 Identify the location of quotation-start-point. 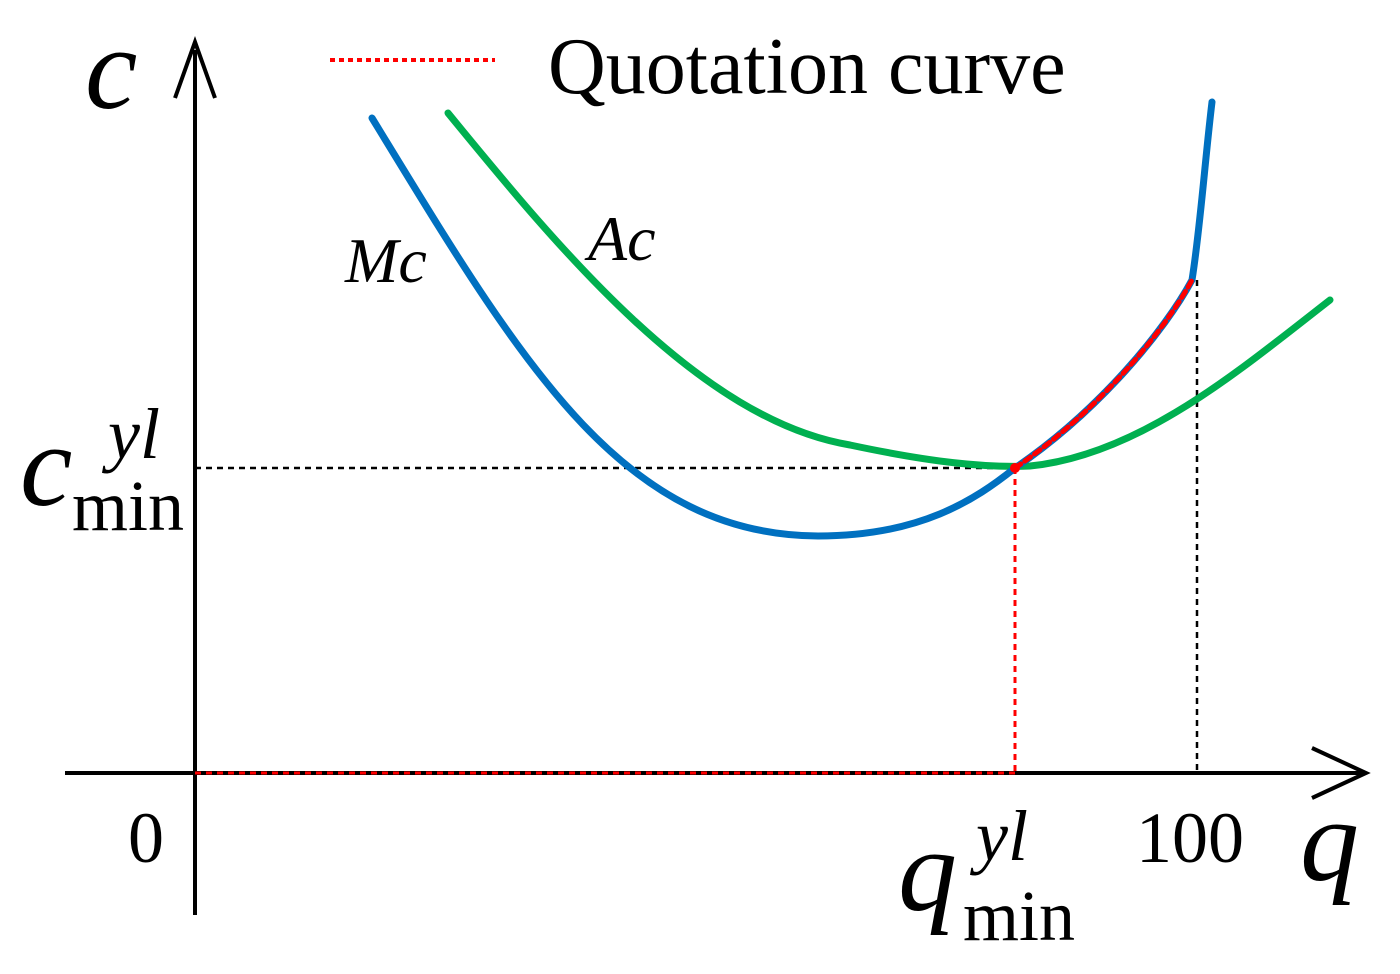
(1015, 468).